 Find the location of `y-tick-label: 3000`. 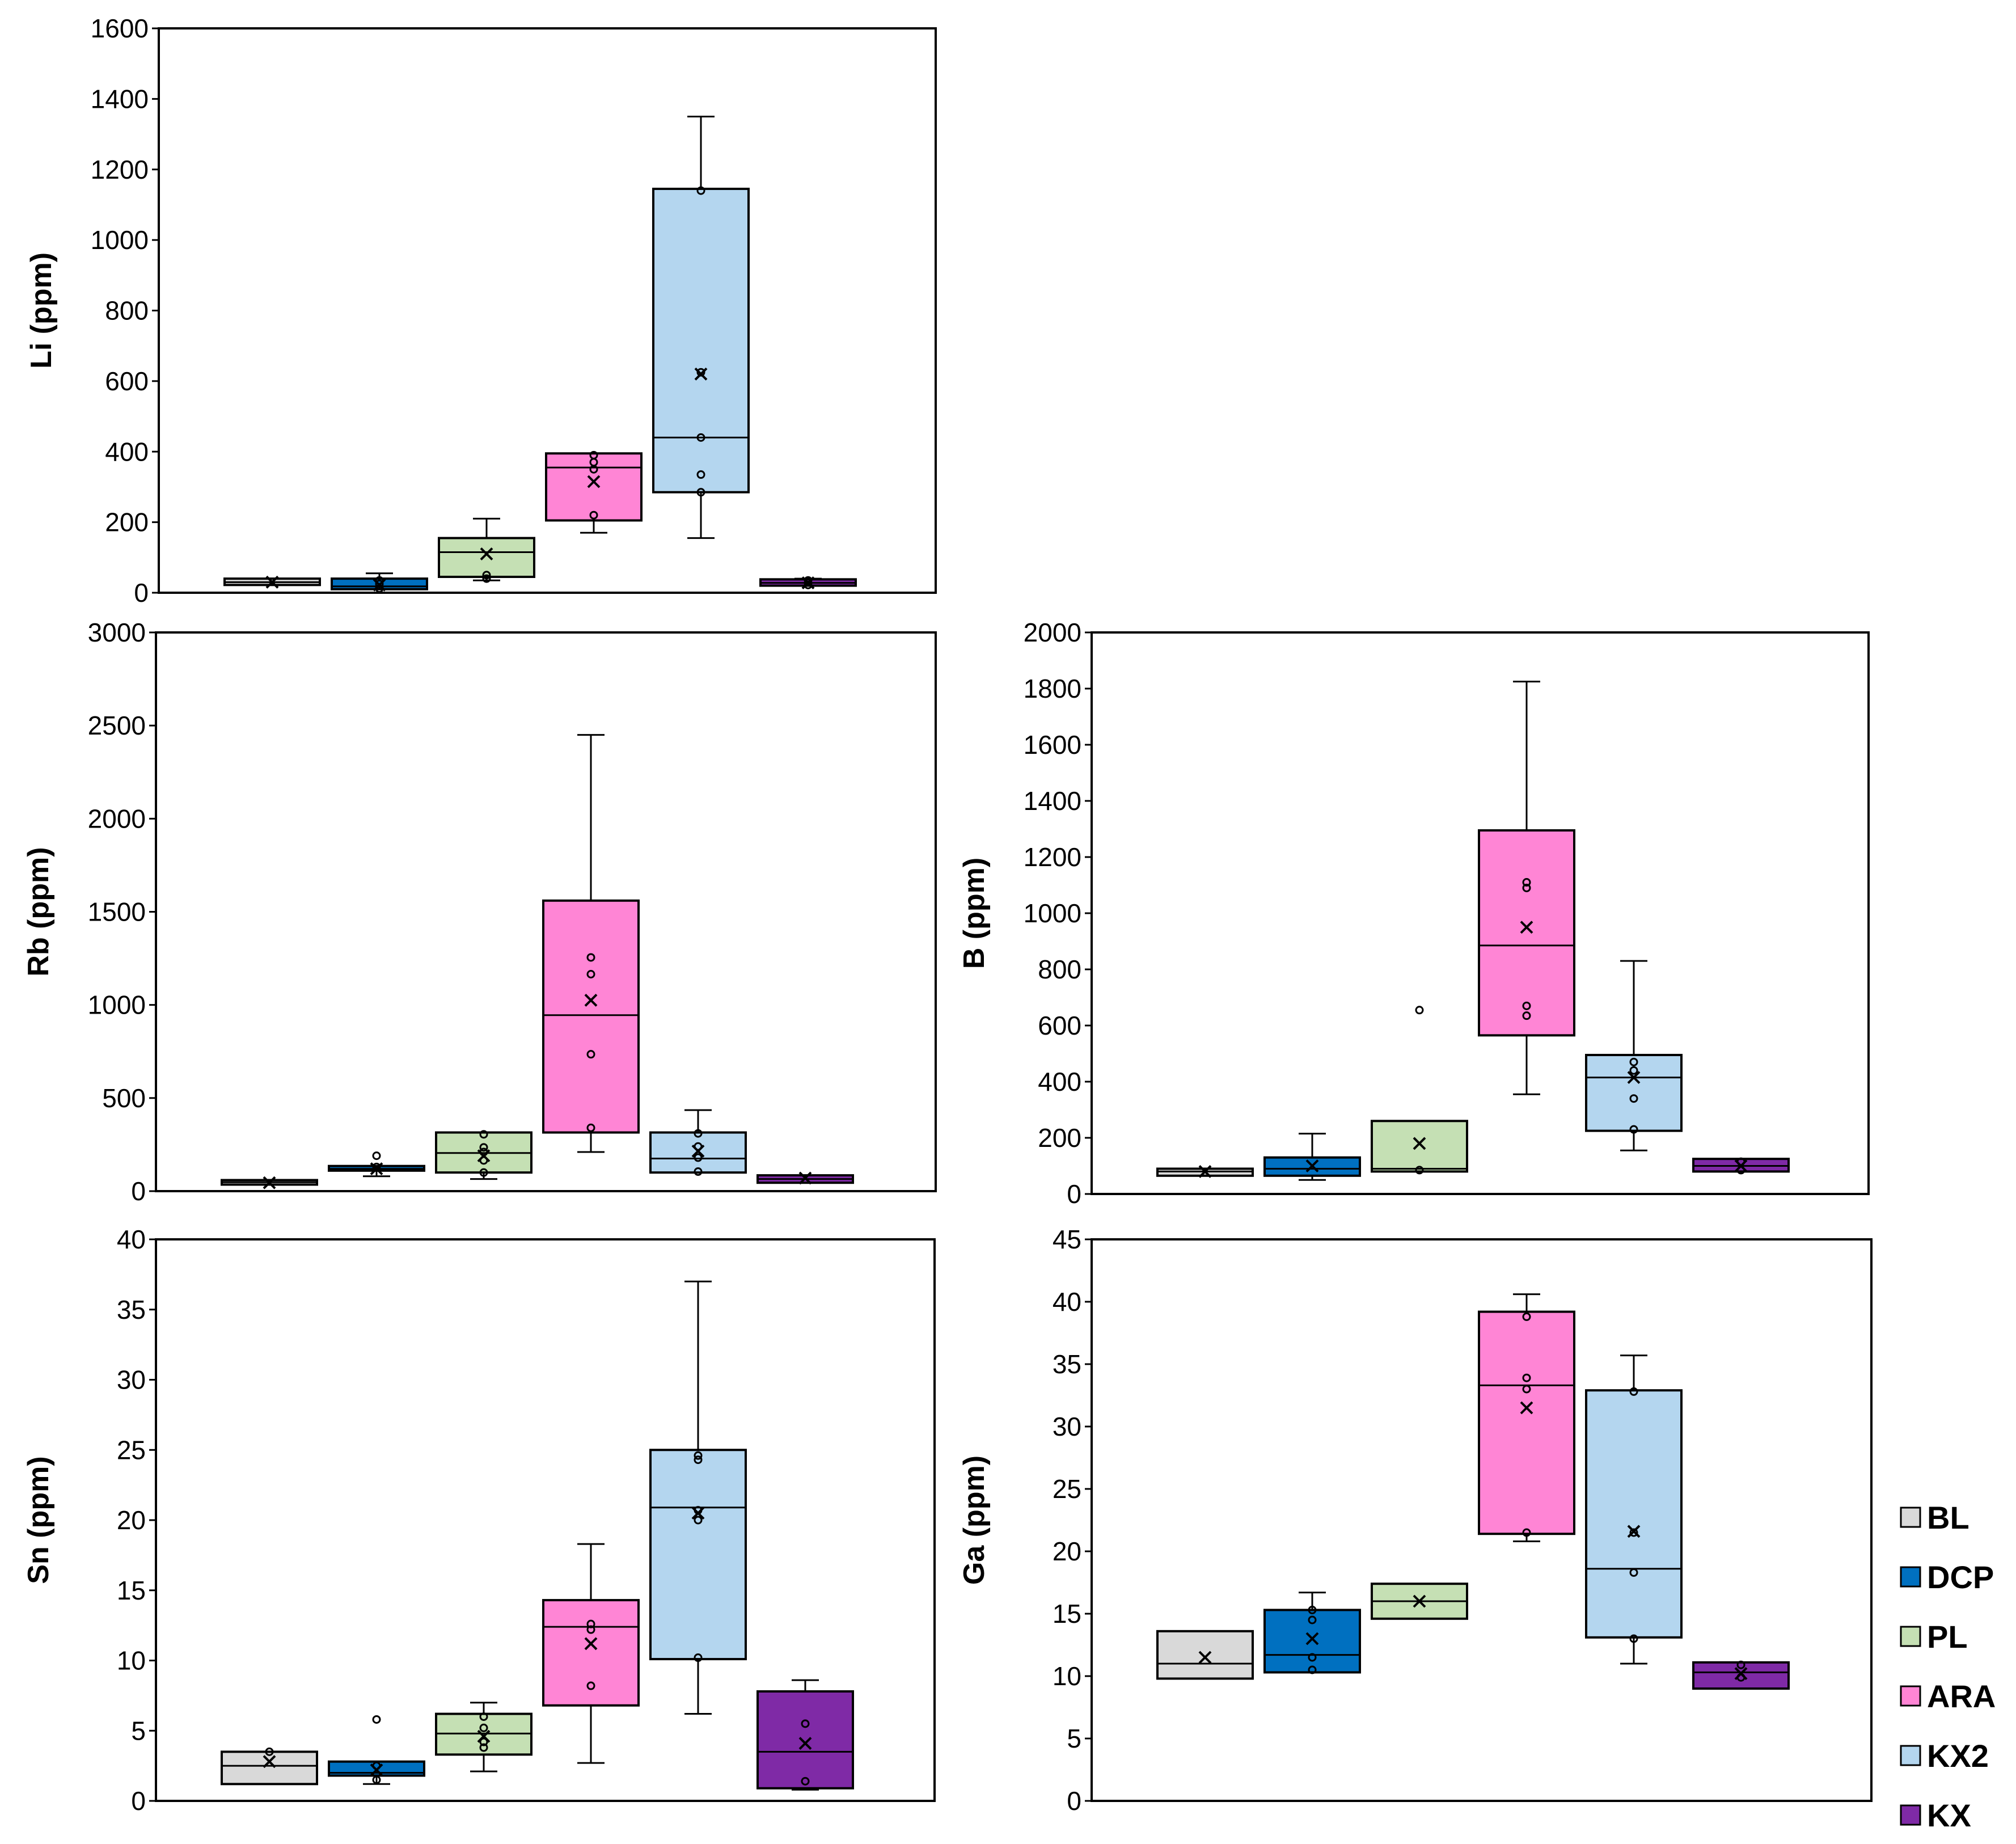

y-tick-label: 3000 is located at coordinates (117, 632).